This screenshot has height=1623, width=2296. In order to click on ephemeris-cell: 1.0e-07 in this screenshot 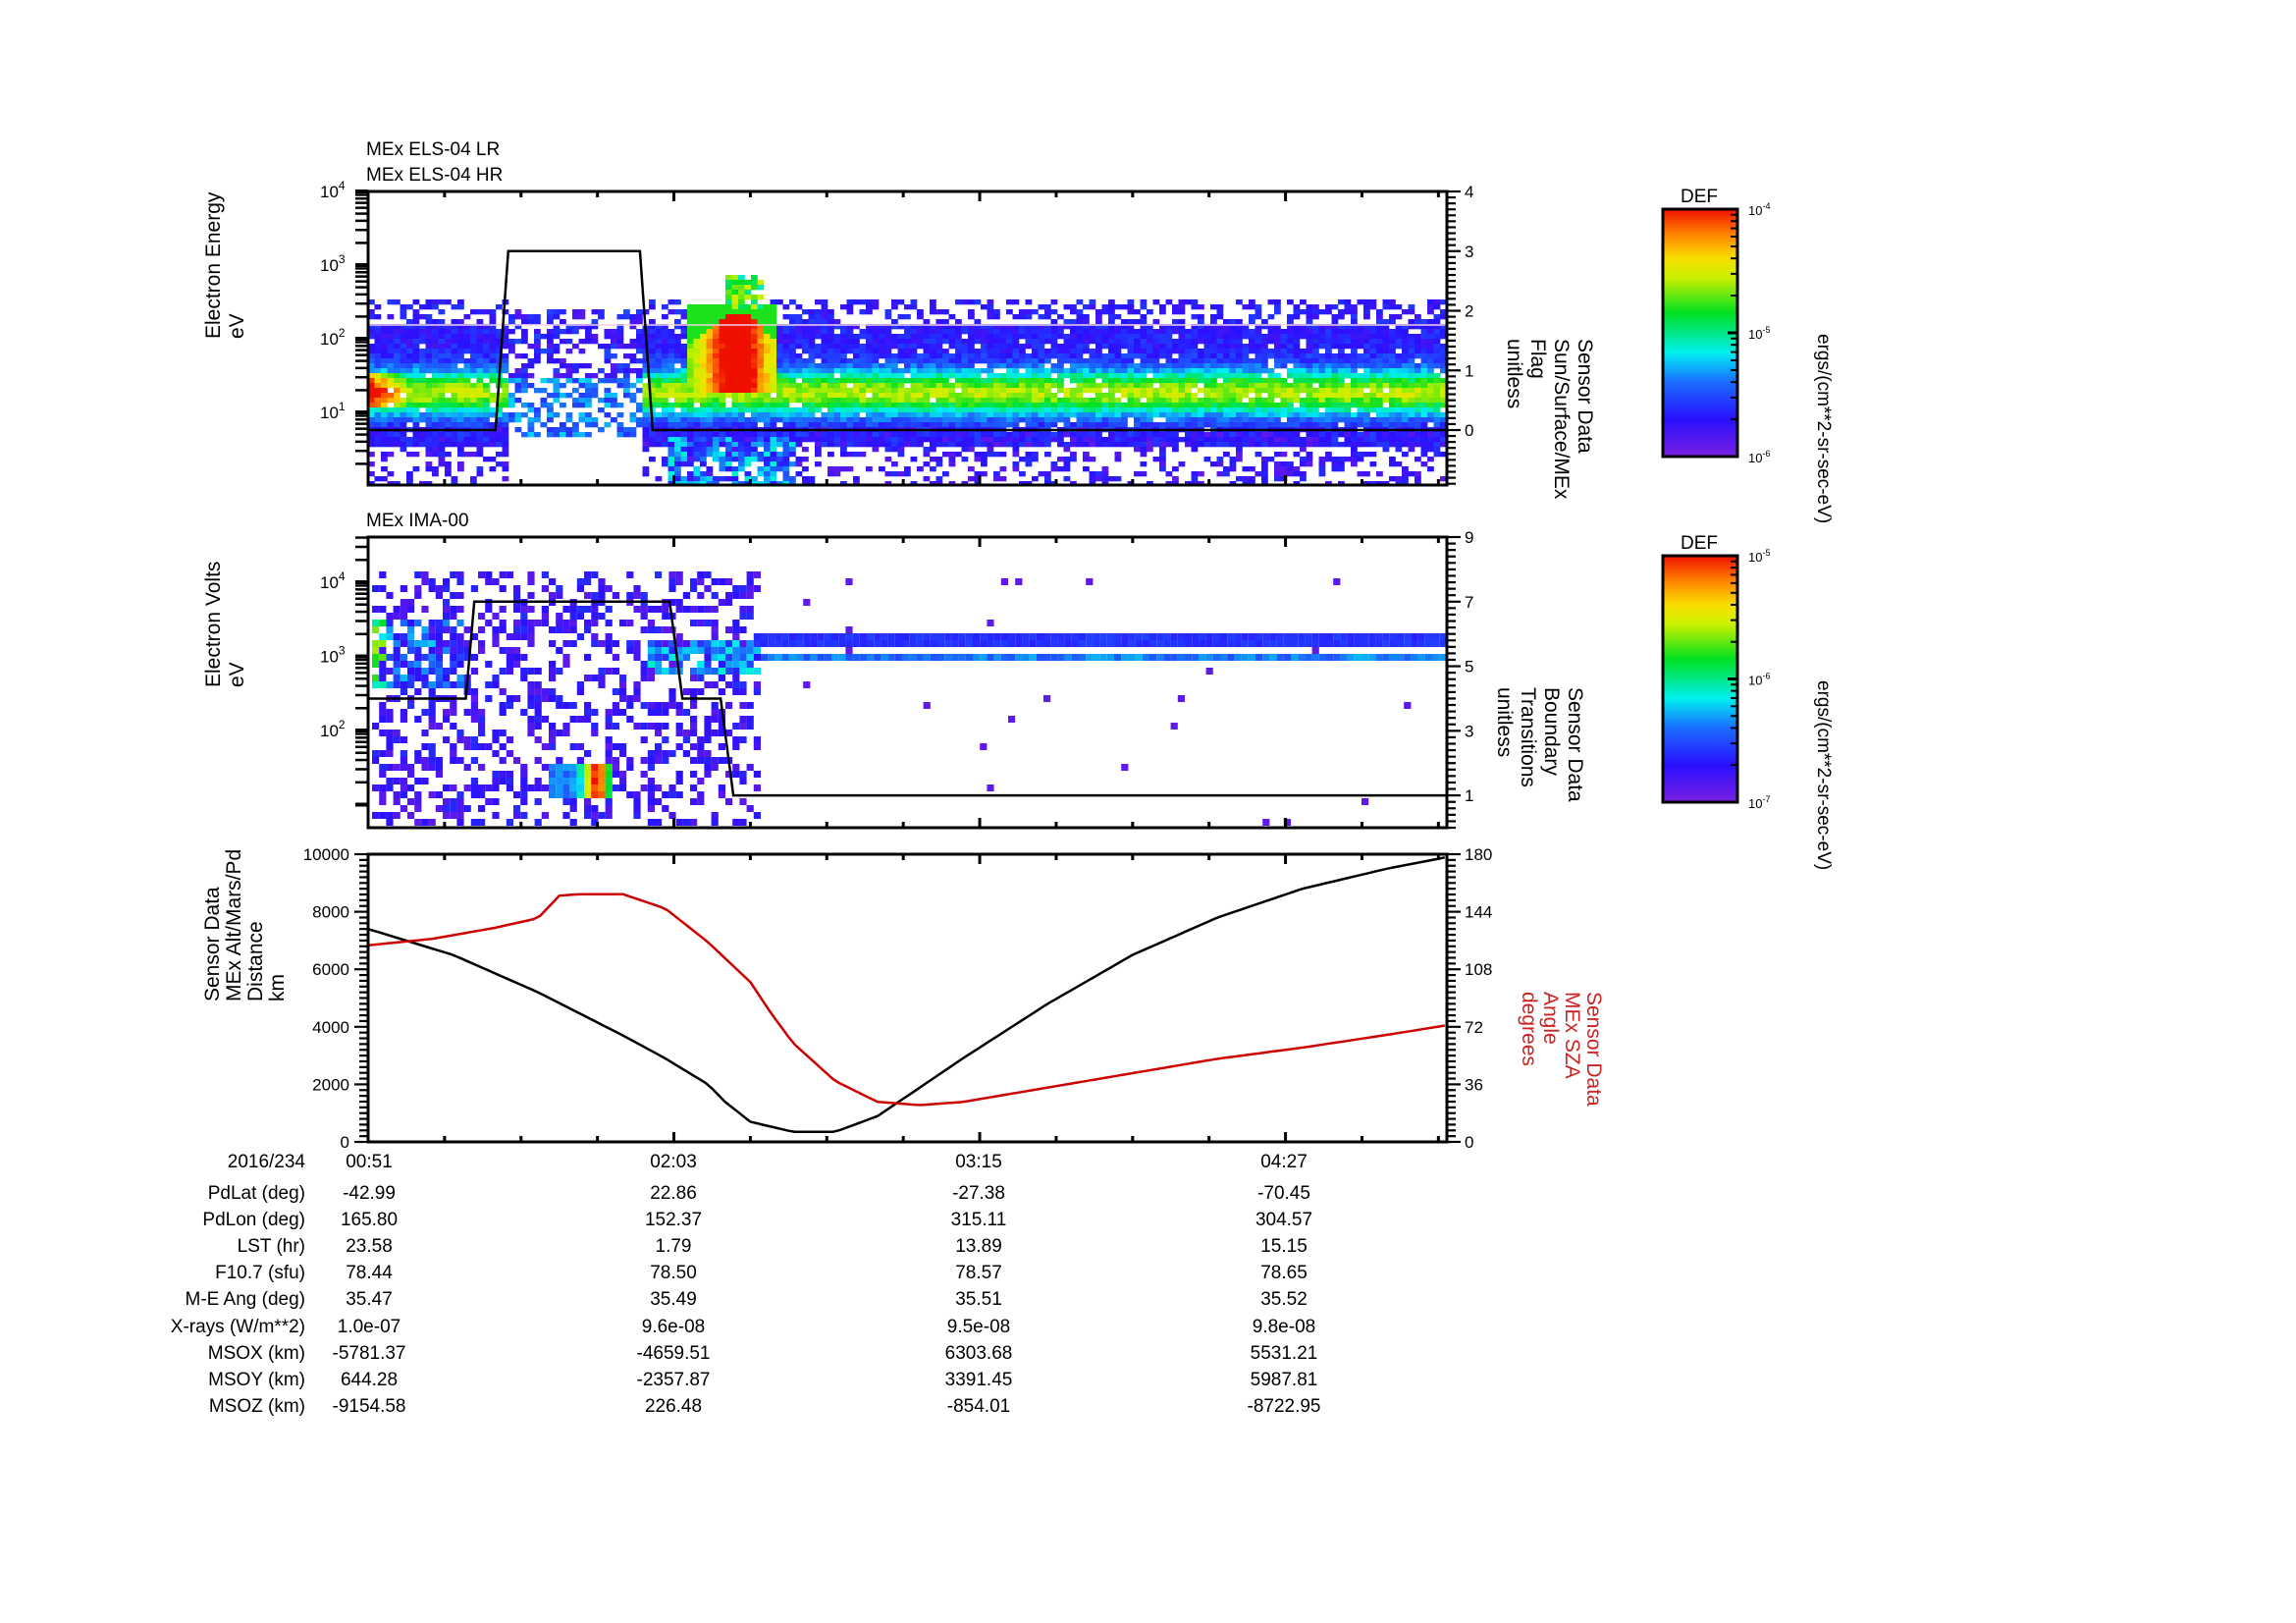, I will do `click(369, 1327)`.